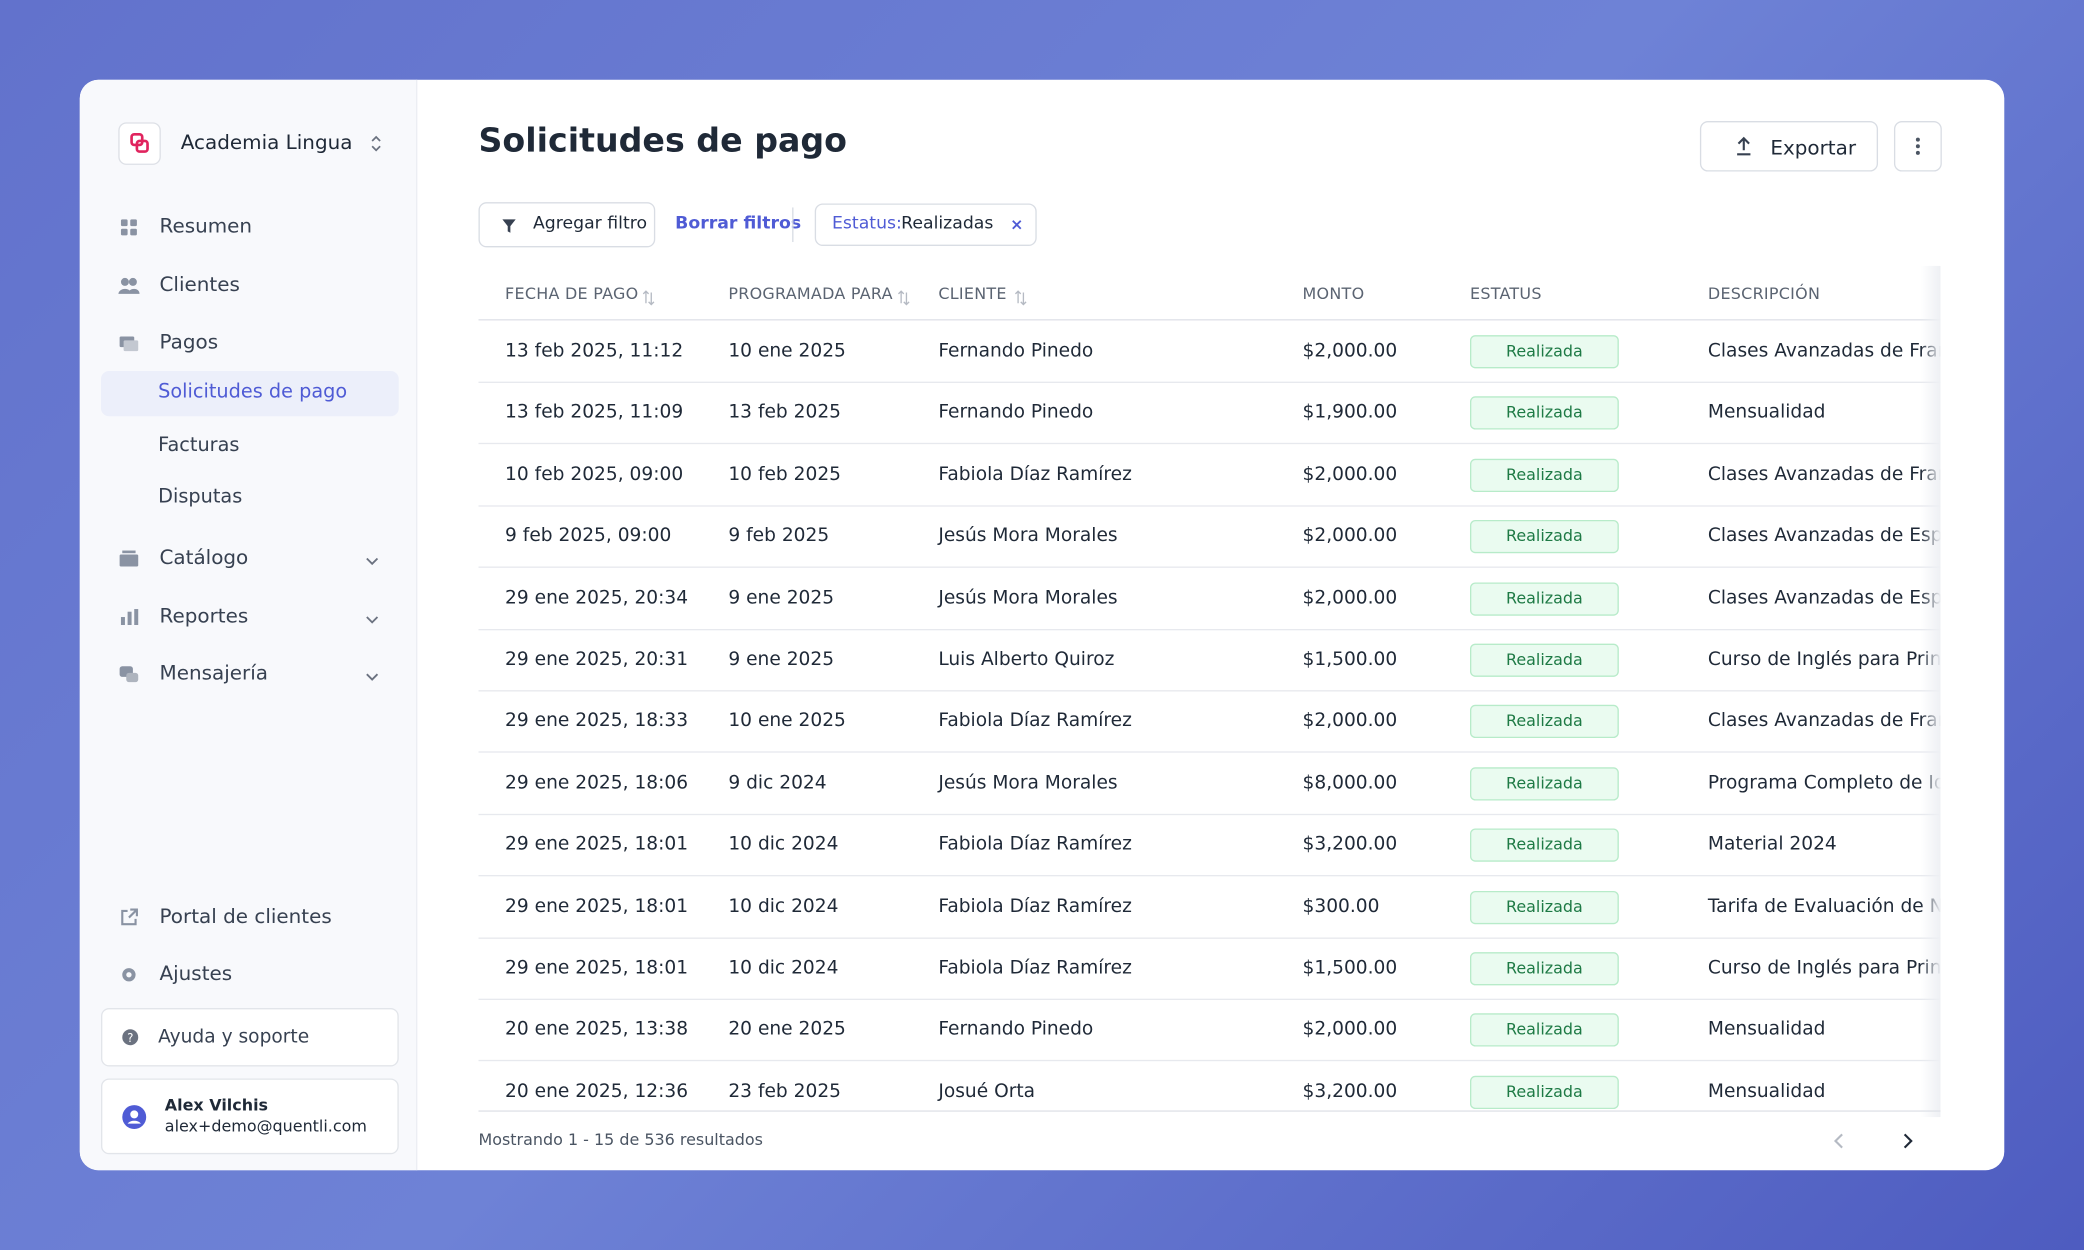 This screenshot has height=1250, width=2084. Describe the element at coordinates (1505, 294) in the screenshot. I see `column-header: ESTATUS` at that location.